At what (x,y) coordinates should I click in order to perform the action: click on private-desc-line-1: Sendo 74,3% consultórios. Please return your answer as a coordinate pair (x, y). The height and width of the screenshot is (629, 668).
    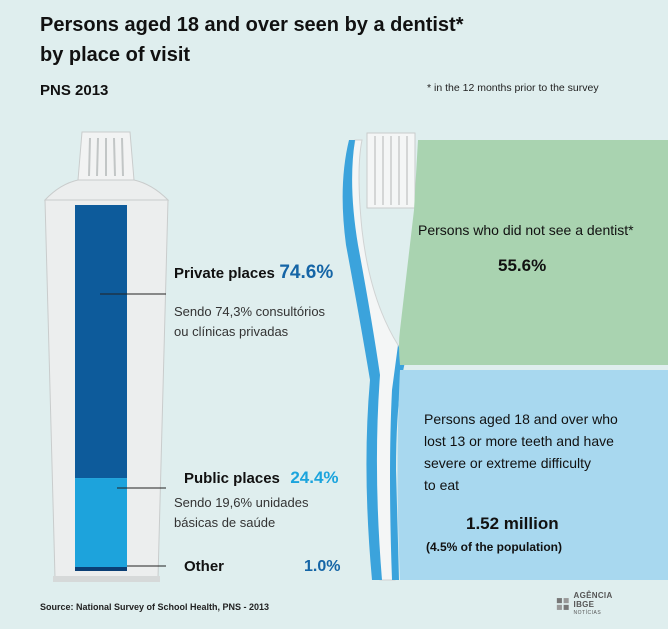
    Looking at the image, I should click on (250, 311).